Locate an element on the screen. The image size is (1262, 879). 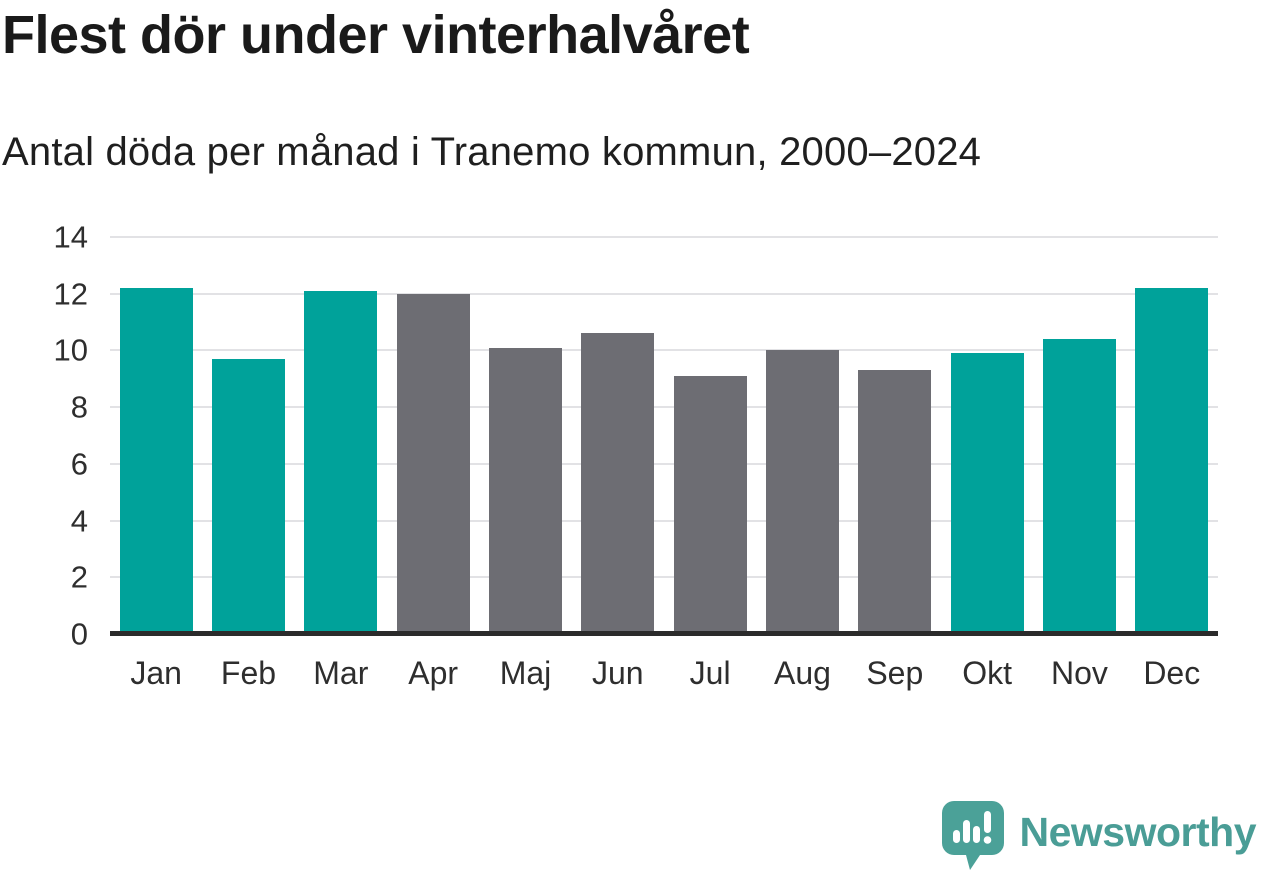
bar-slot-jun is located at coordinates (618, 435).